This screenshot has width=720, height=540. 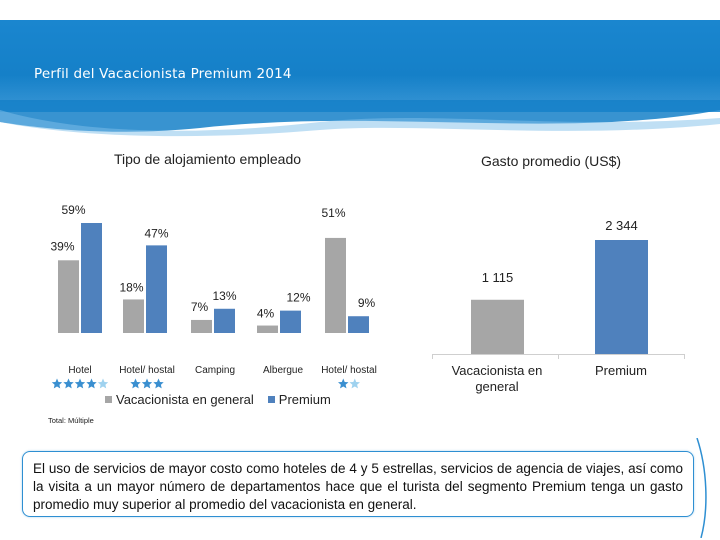 I want to click on data-label-gasto-1: 1 115, so click(x=498, y=277).